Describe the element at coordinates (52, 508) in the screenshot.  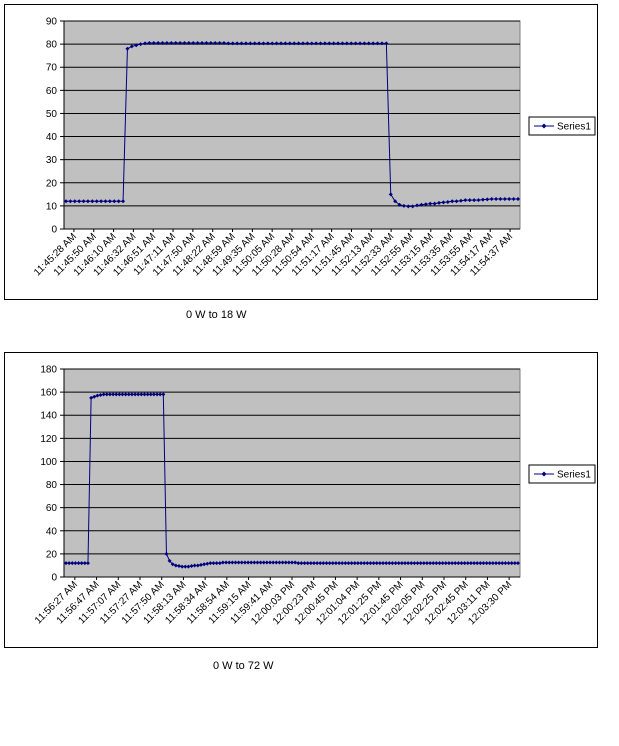
I see `chart-2-y-tick-label: 60` at that location.